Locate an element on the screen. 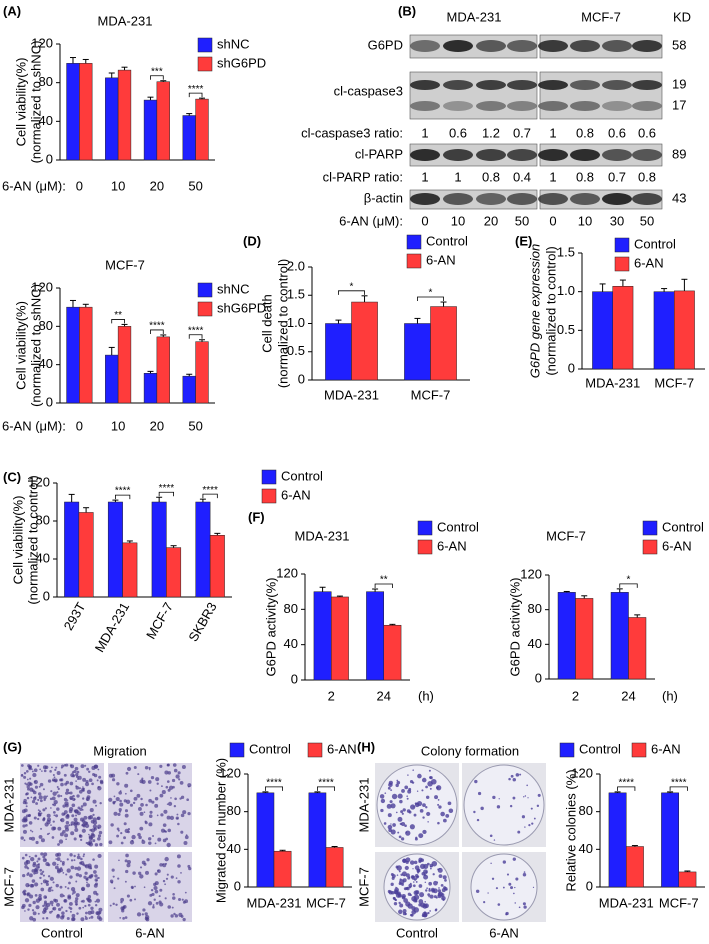 The height and width of the screenshot is (944, 709). kd-header: KD is located at coordinates (682, 16).